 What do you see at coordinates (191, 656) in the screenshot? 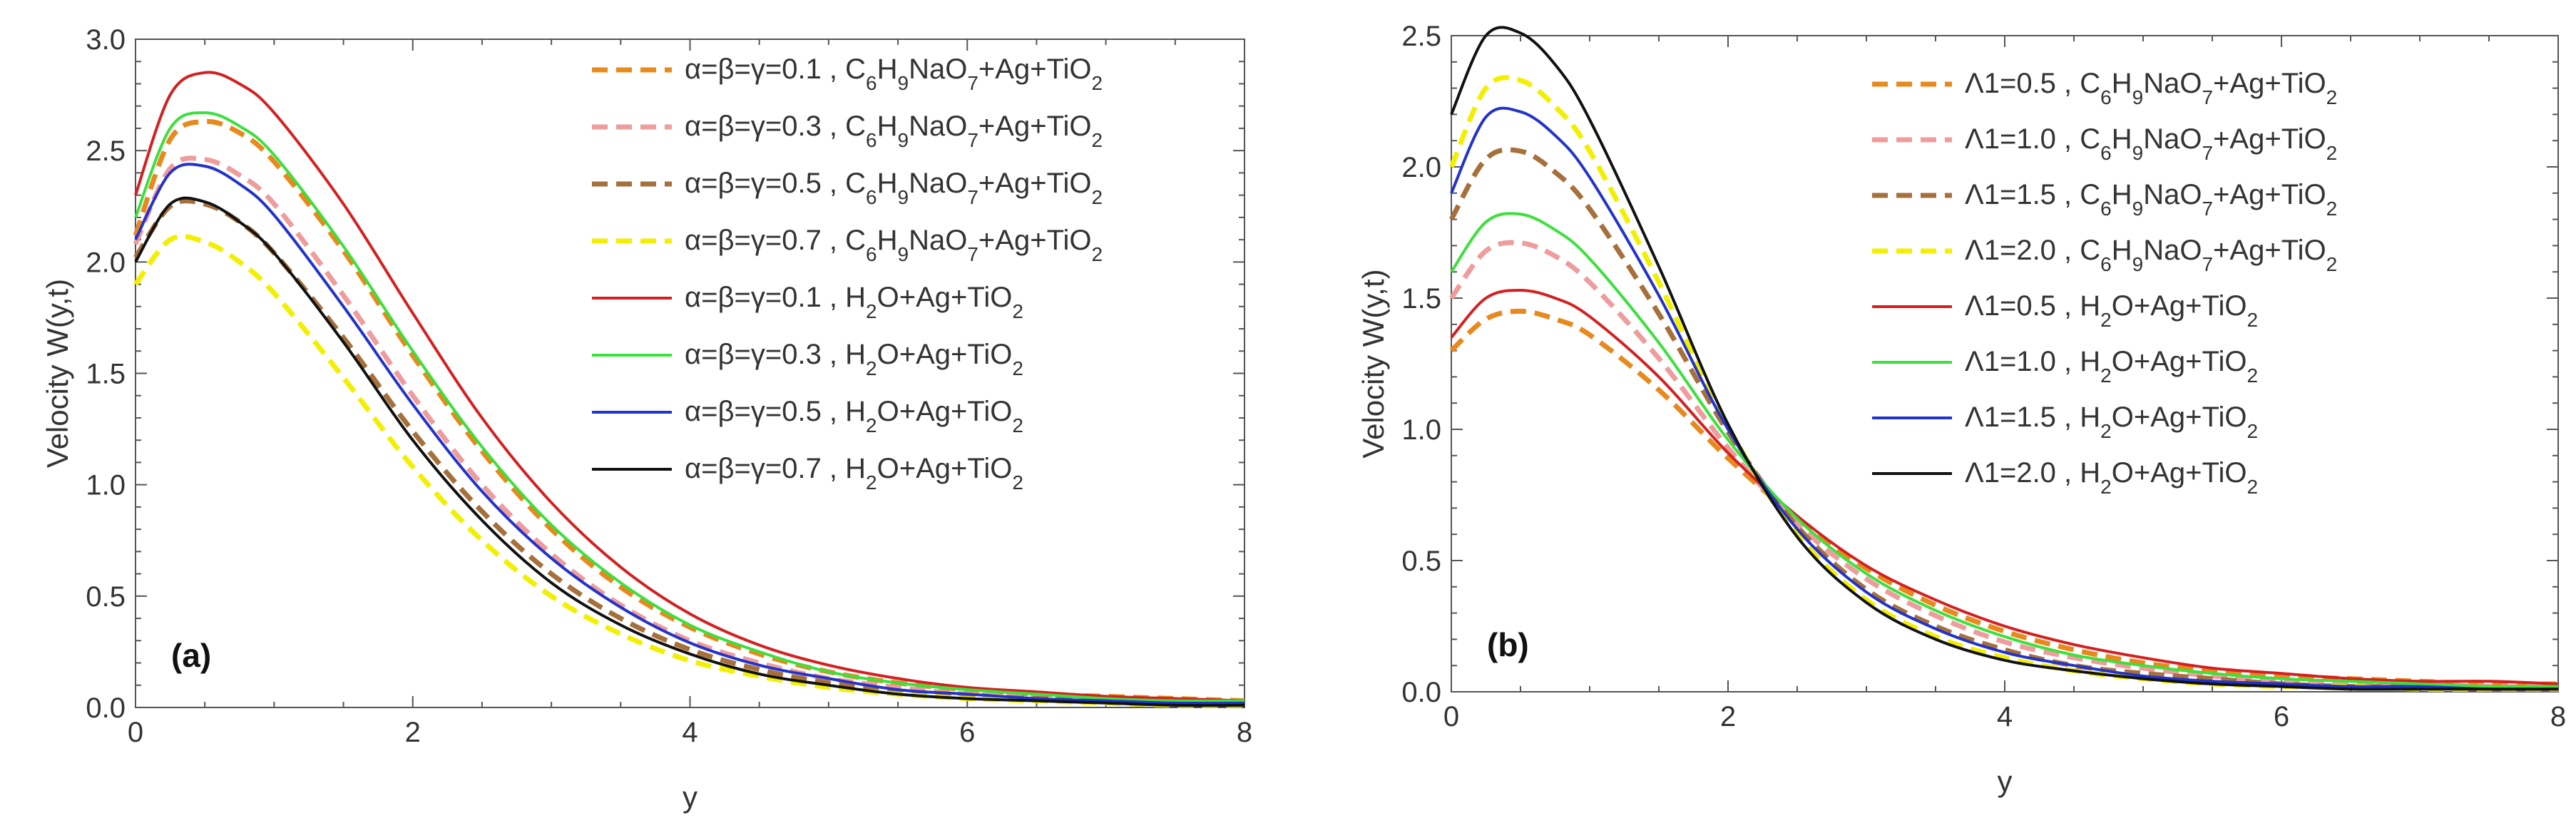
I see `panel-a-label: (a)` at bounding box center [191, 656].